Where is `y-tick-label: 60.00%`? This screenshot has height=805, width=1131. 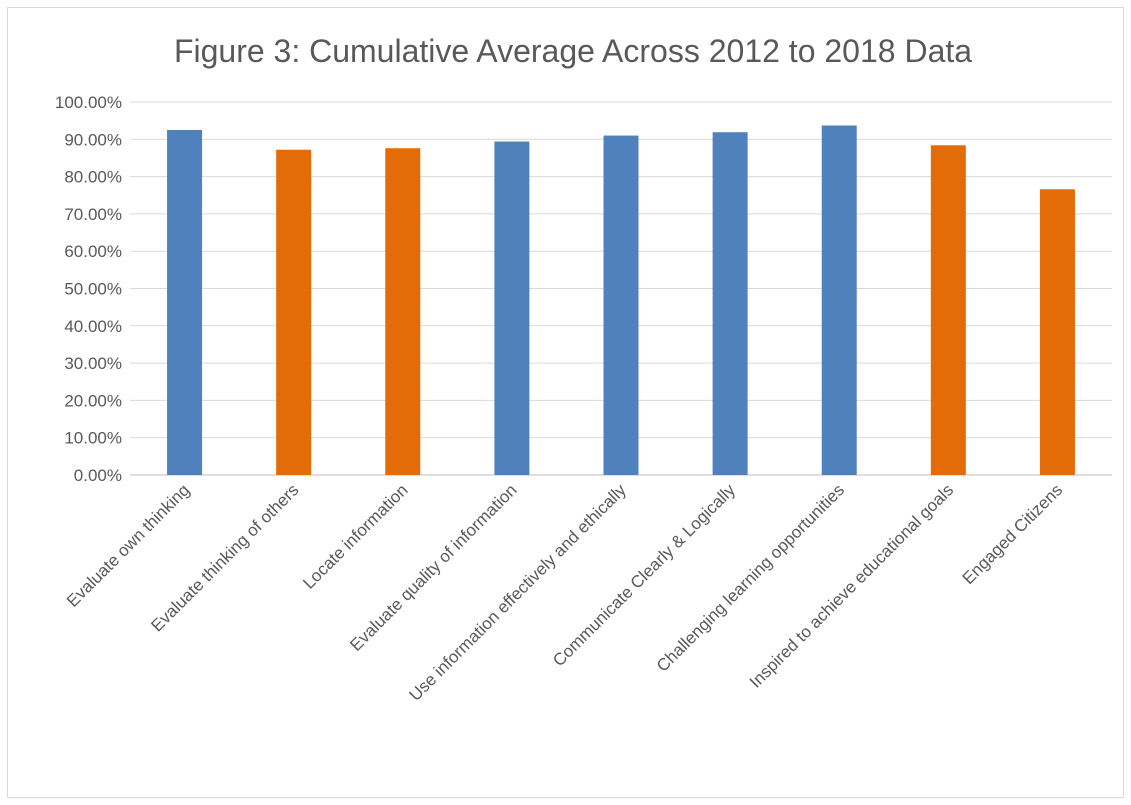
y-tick-label: 60.00% is located at coordinates (93, 251).